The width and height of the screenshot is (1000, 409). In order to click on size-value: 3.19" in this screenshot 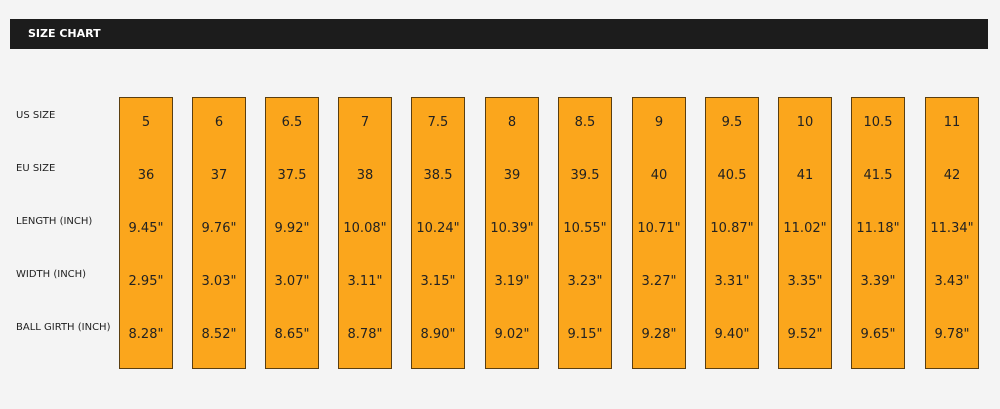, I will do `click(512, 281)`.